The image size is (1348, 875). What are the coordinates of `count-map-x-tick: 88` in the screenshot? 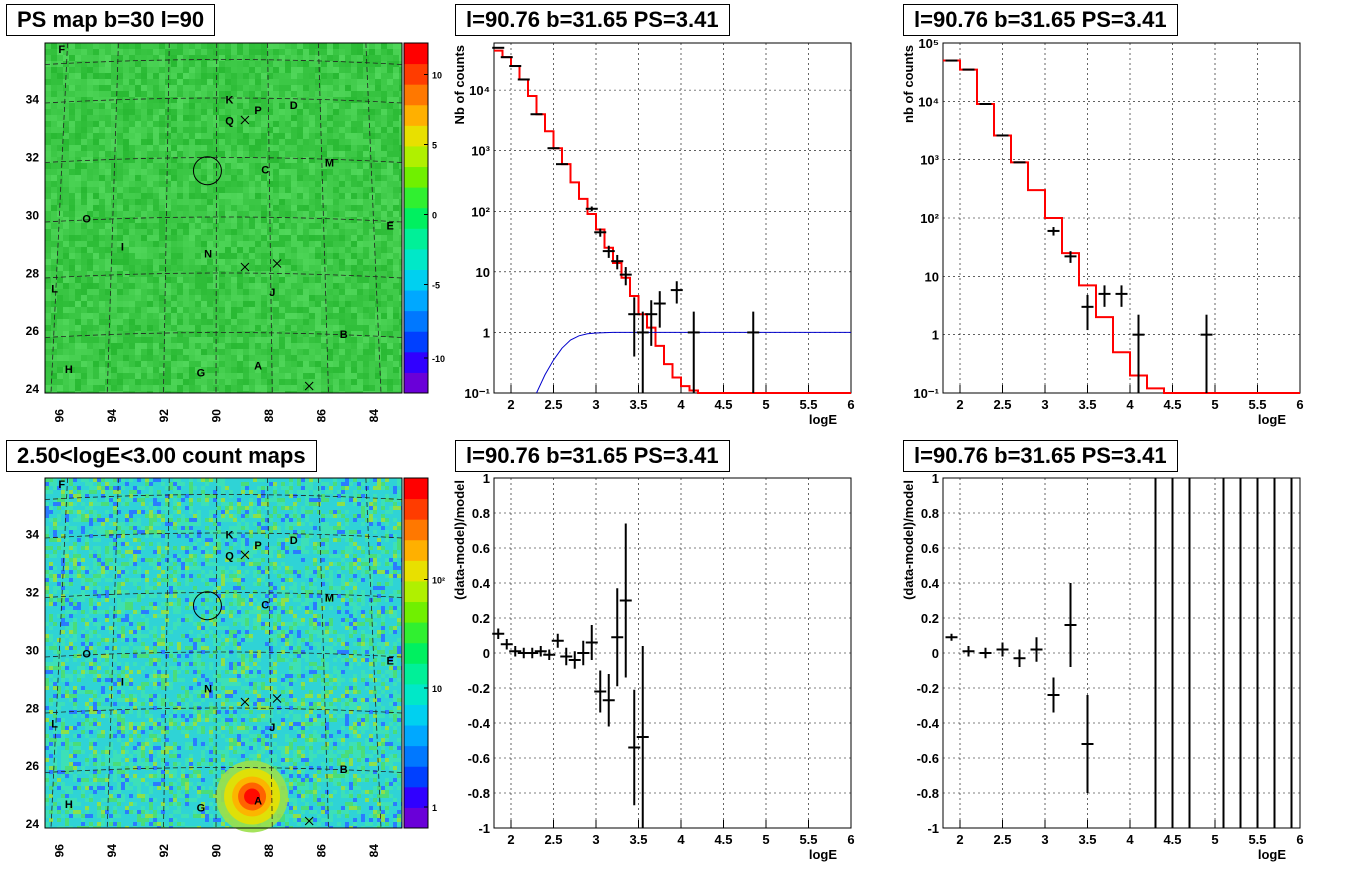 It's located at (269, 851).